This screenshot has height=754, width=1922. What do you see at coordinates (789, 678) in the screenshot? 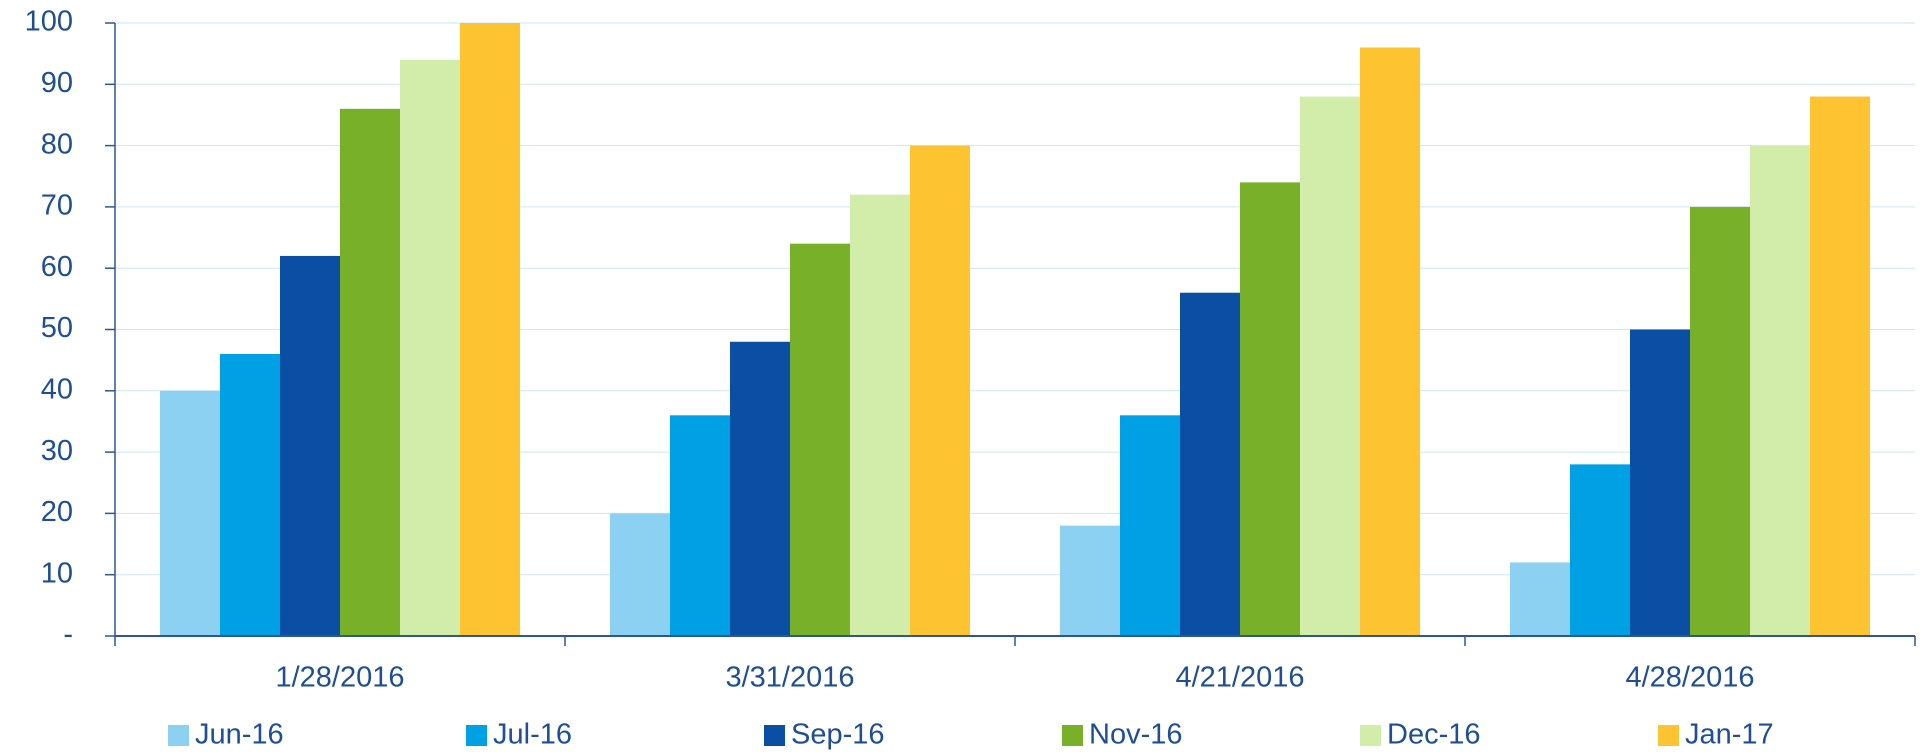
I see `x-tick-label: 3/31/2016` at bounding box center [789, 678].